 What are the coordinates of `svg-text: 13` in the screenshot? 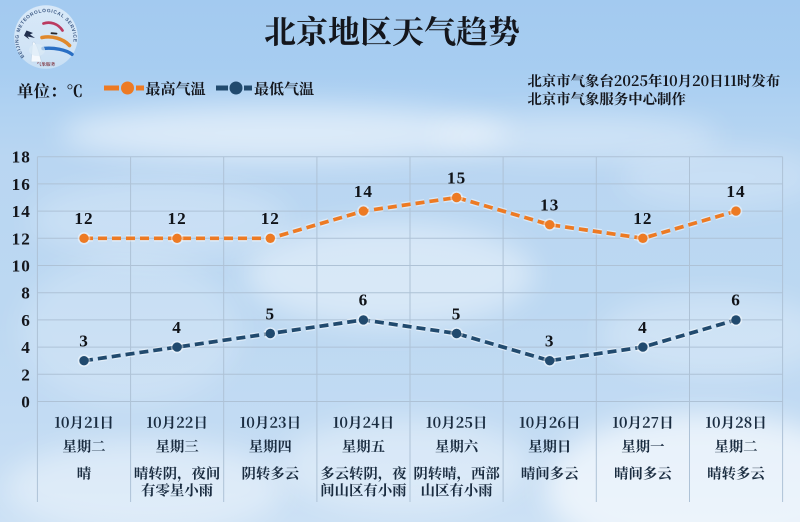 It's located at (549, 205).